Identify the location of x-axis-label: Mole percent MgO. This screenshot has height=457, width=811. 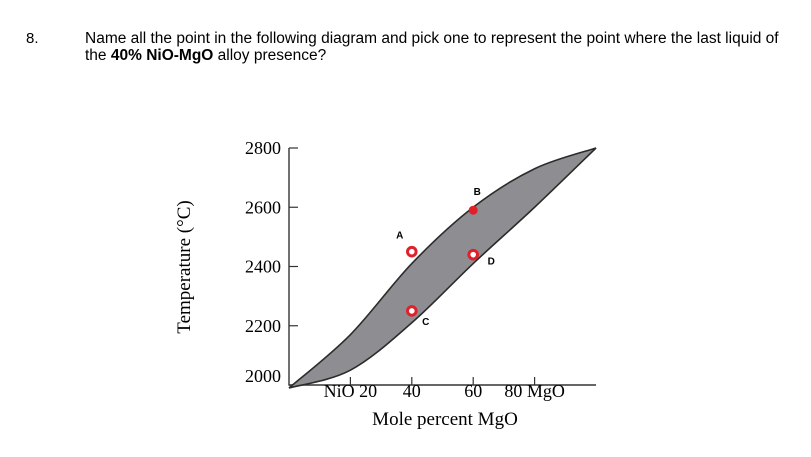
(445, 419).